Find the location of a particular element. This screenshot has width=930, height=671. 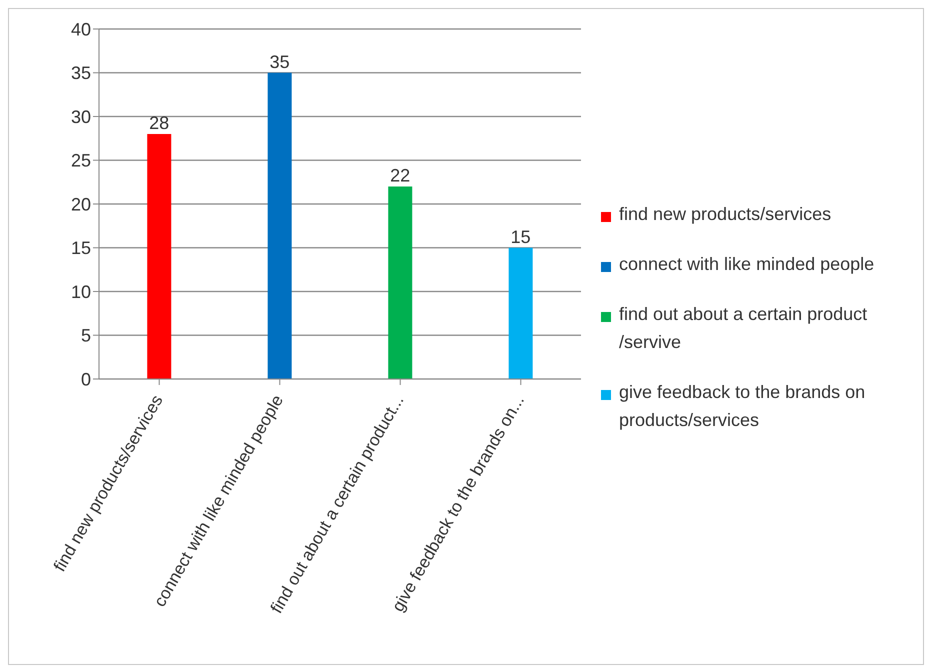

data-label: 22 is located at coordinates (400, 176).